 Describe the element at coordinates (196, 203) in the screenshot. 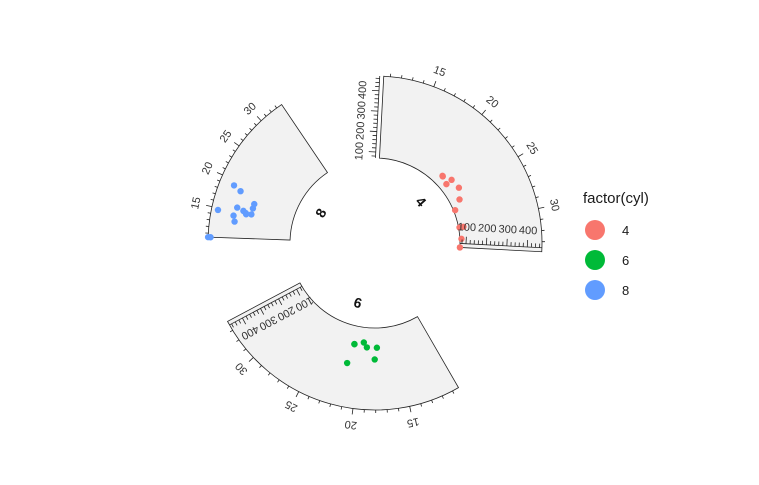

I see `x-tick-label: 15` at that location.